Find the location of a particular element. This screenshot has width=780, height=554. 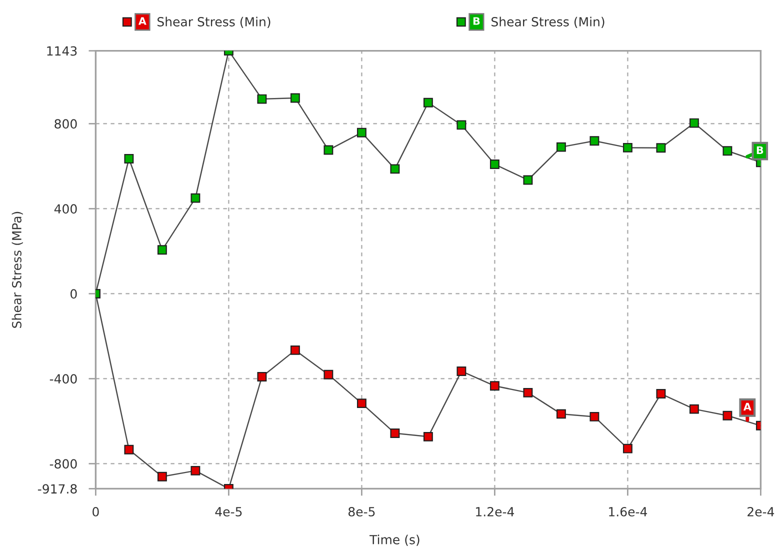

x-tick-label: 1.6e-4 is located at coordinates (628, 511).